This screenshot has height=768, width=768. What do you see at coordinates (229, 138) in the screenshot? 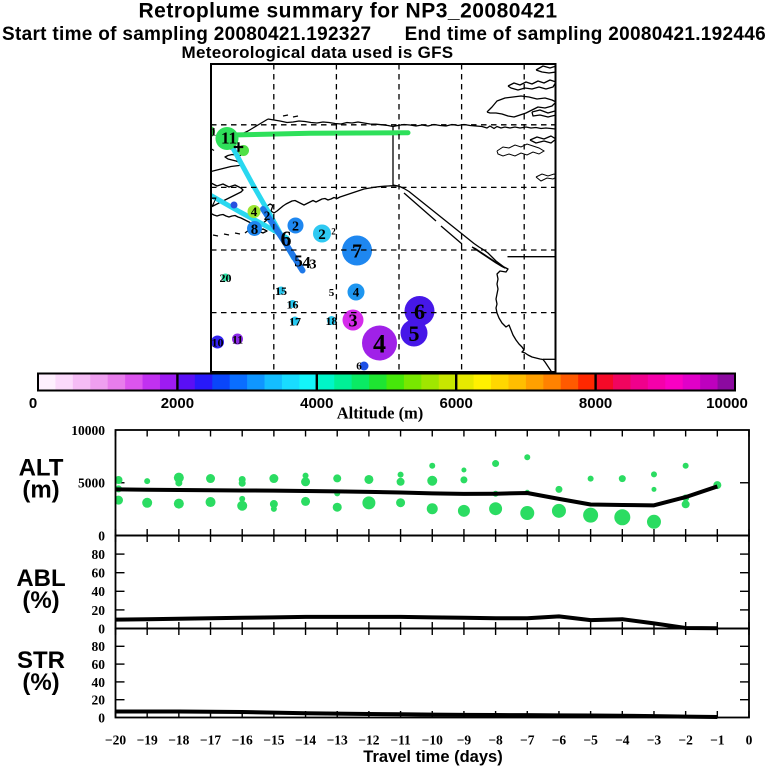
I see `map-day-label: 11` at bounding box center [229, 138].